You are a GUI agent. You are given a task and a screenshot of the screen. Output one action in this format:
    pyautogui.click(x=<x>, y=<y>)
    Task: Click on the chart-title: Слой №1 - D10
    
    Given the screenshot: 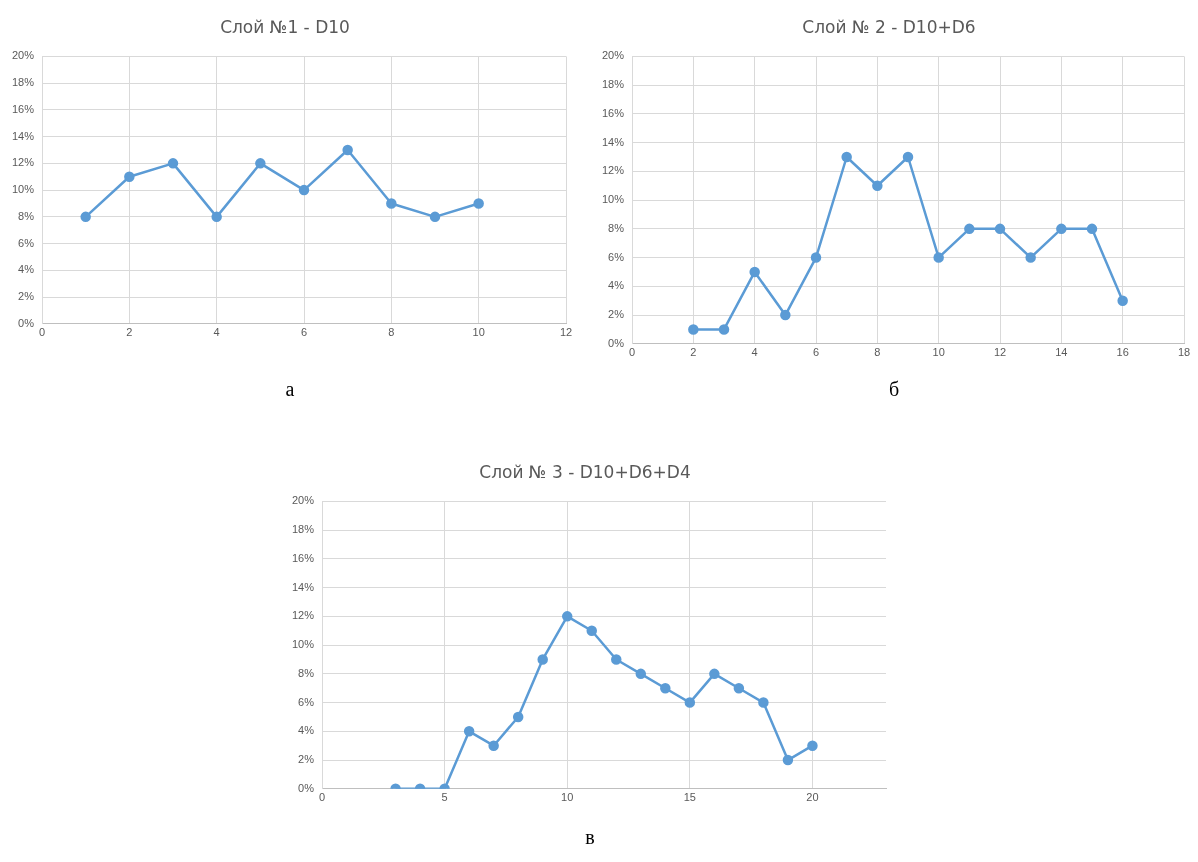 What is the action you would take?
    pyautogui.click(x=285, y=26)
    